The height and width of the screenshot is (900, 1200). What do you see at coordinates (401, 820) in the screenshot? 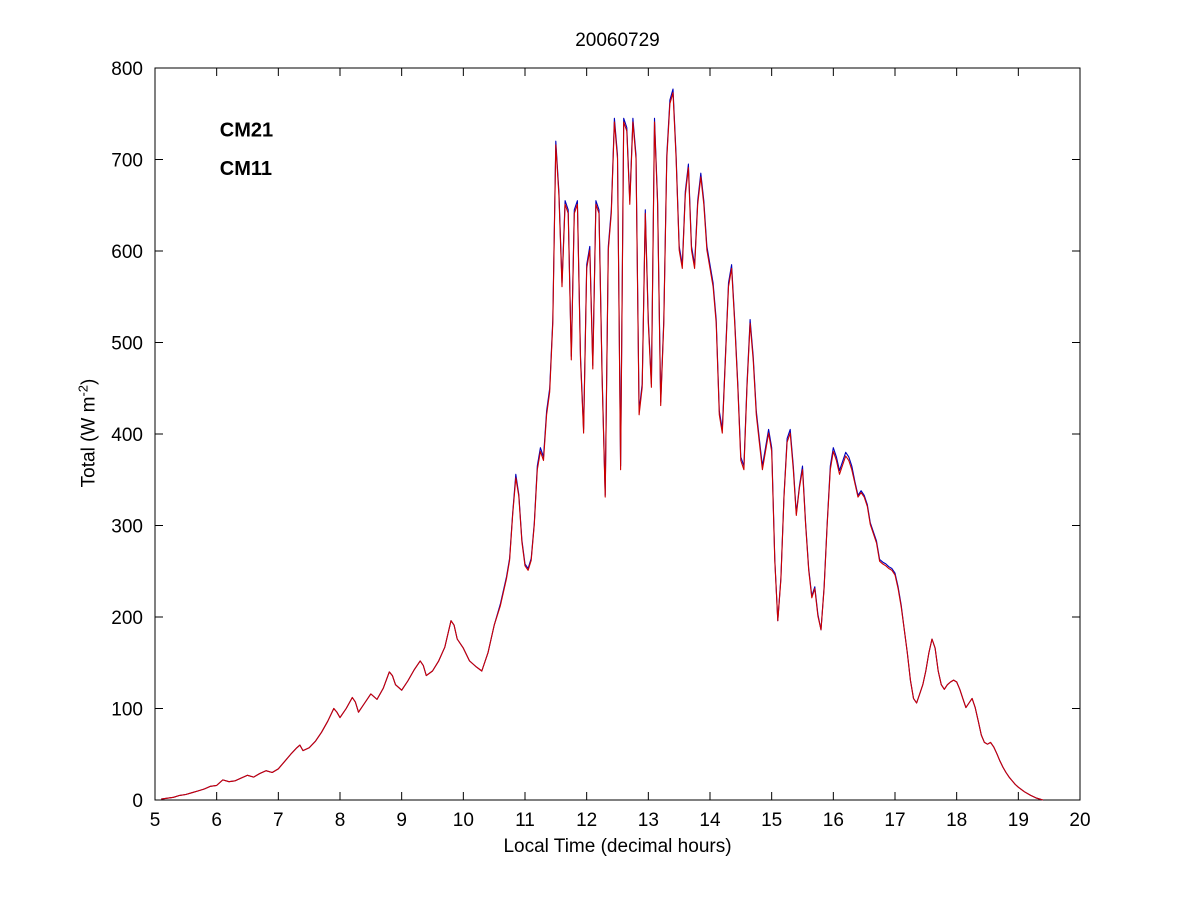
I see `x-tick-label-9: 9` at bounding box center [401, 820].